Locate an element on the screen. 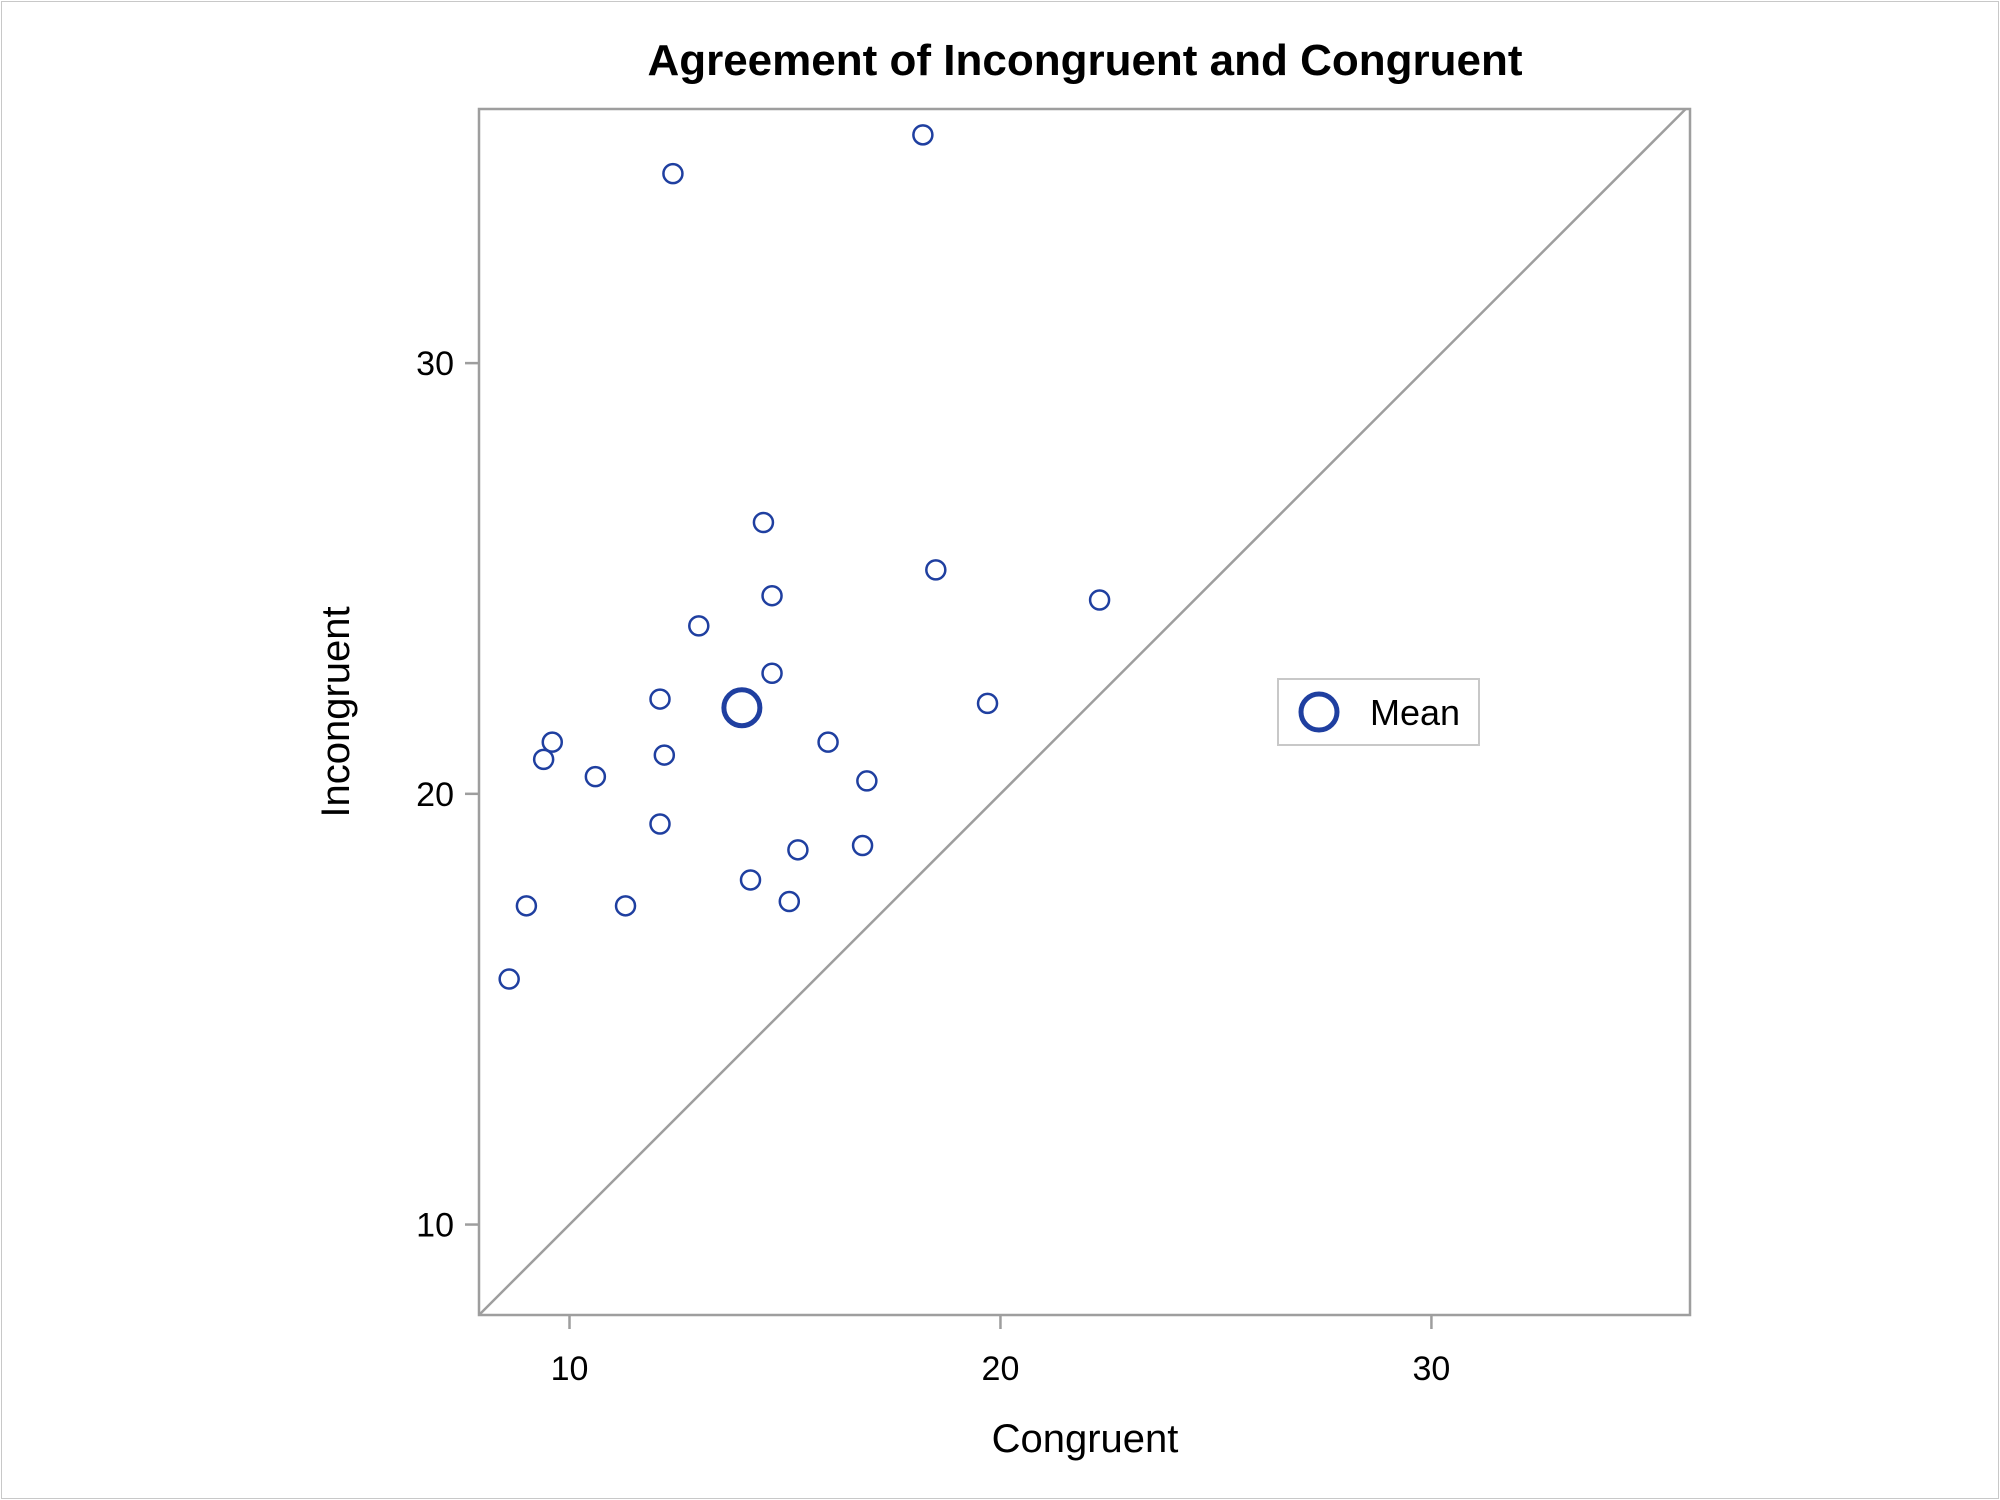 The height and width of the screenshot is (1500, 2000). y-tick-label: 30 is located at coordinates (435, 364).